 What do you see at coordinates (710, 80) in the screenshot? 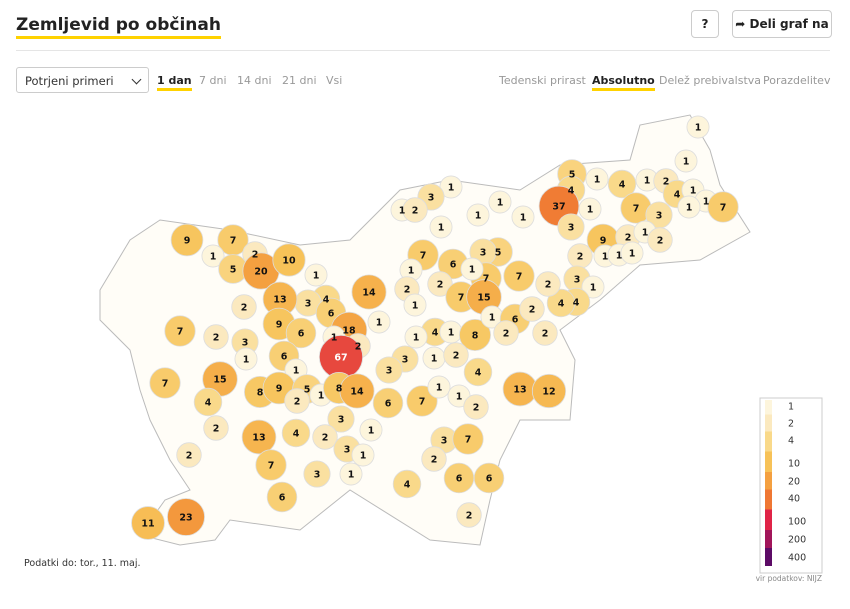
I see `view-tab: Delež prebivalstva` at bounding box center [710, 80].